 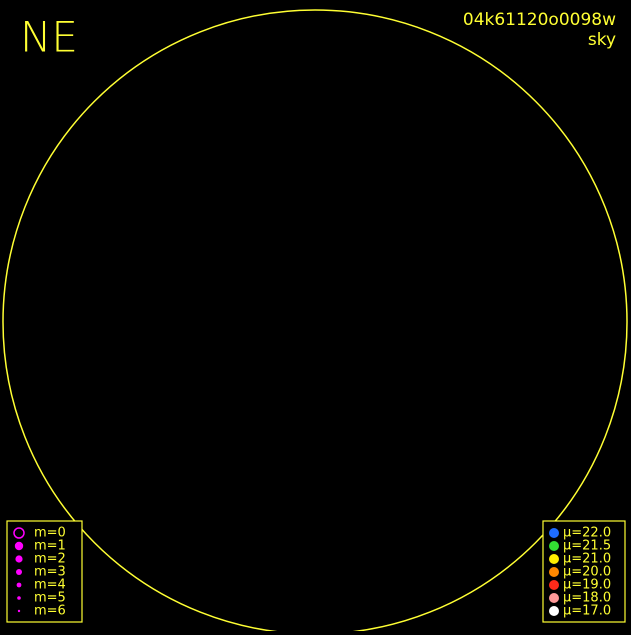 I want to click on magnitude-legend: m=0m=1m=2m=3m=4m=5m=6, so click(x=39, y=572).